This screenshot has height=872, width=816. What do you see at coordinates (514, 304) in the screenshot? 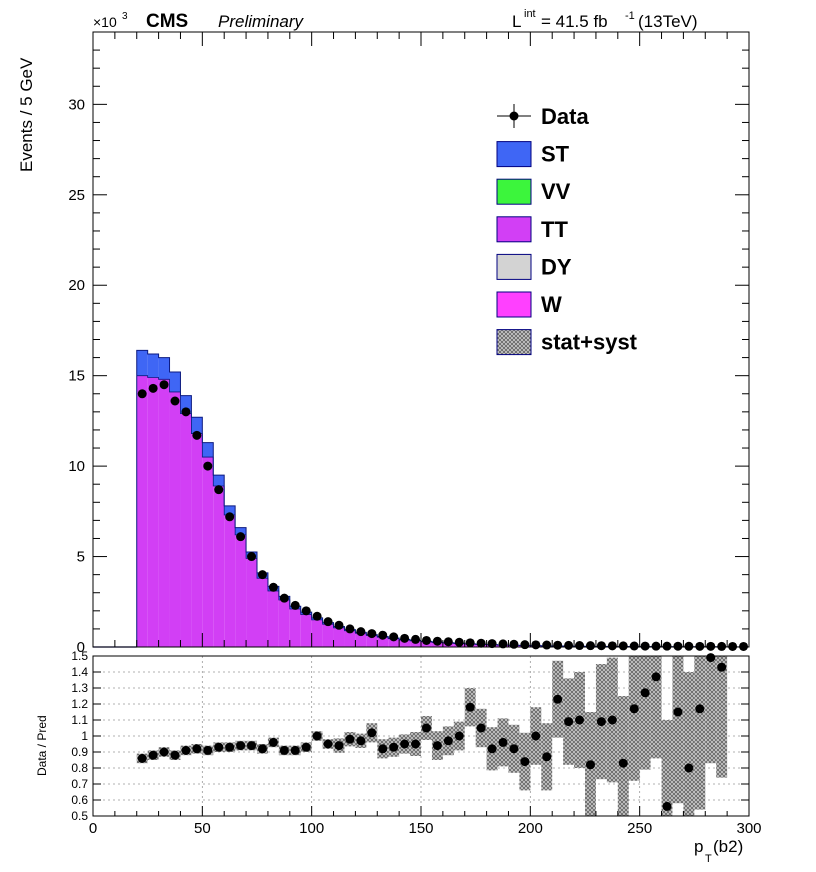
I see `legend-swatch-w` at bounding box center [514, 304].